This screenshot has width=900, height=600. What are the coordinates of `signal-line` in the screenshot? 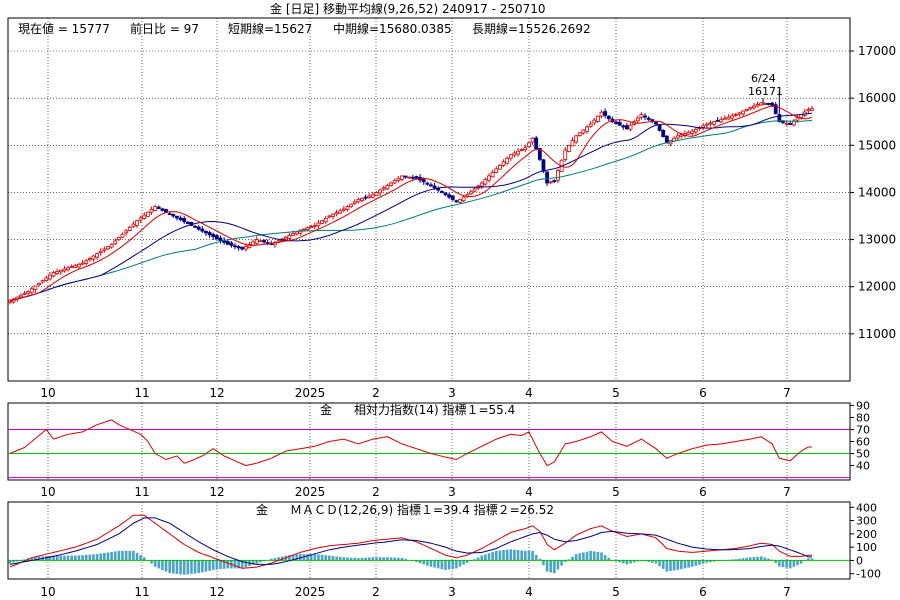 It's located at (410, 541).